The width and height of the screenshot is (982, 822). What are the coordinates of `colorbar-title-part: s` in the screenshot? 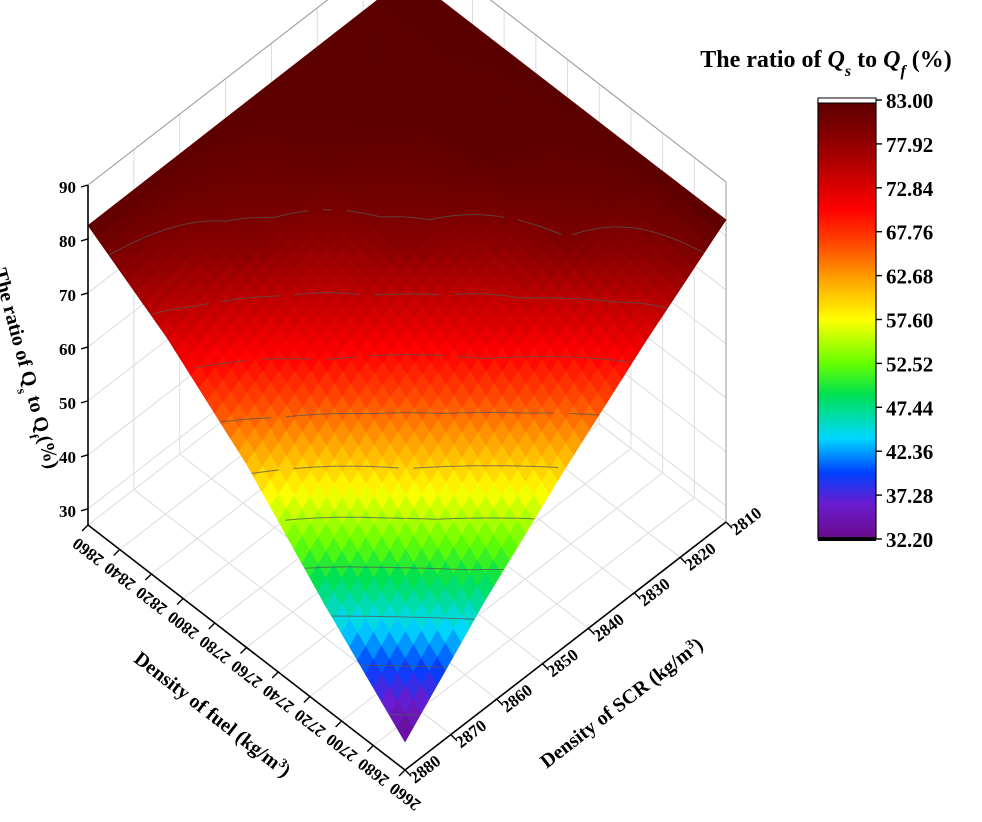 It's located at (847, 71).